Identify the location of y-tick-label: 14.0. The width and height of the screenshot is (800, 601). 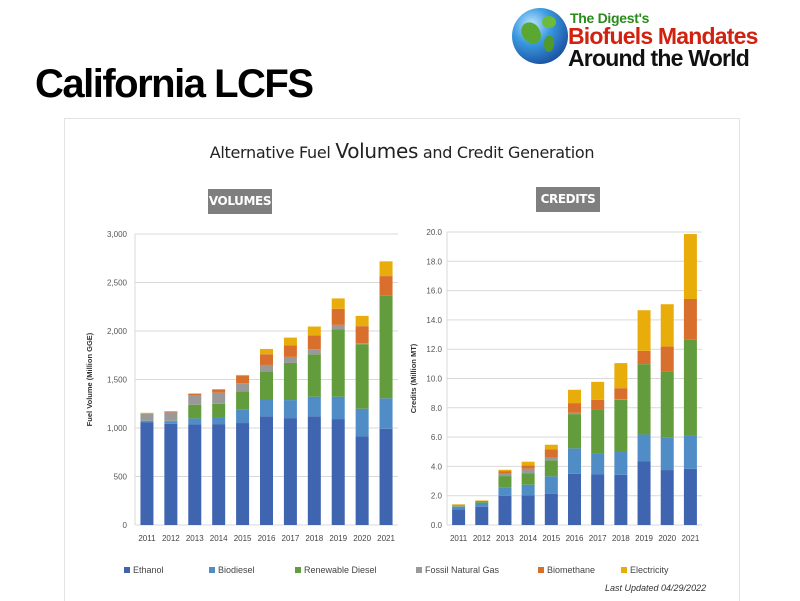
(434, 320).